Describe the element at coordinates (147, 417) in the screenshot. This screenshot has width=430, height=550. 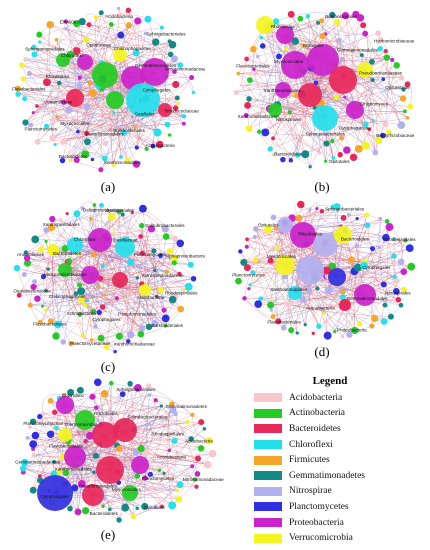
I see `taxon-label: Solirubrobacterales` at that location.